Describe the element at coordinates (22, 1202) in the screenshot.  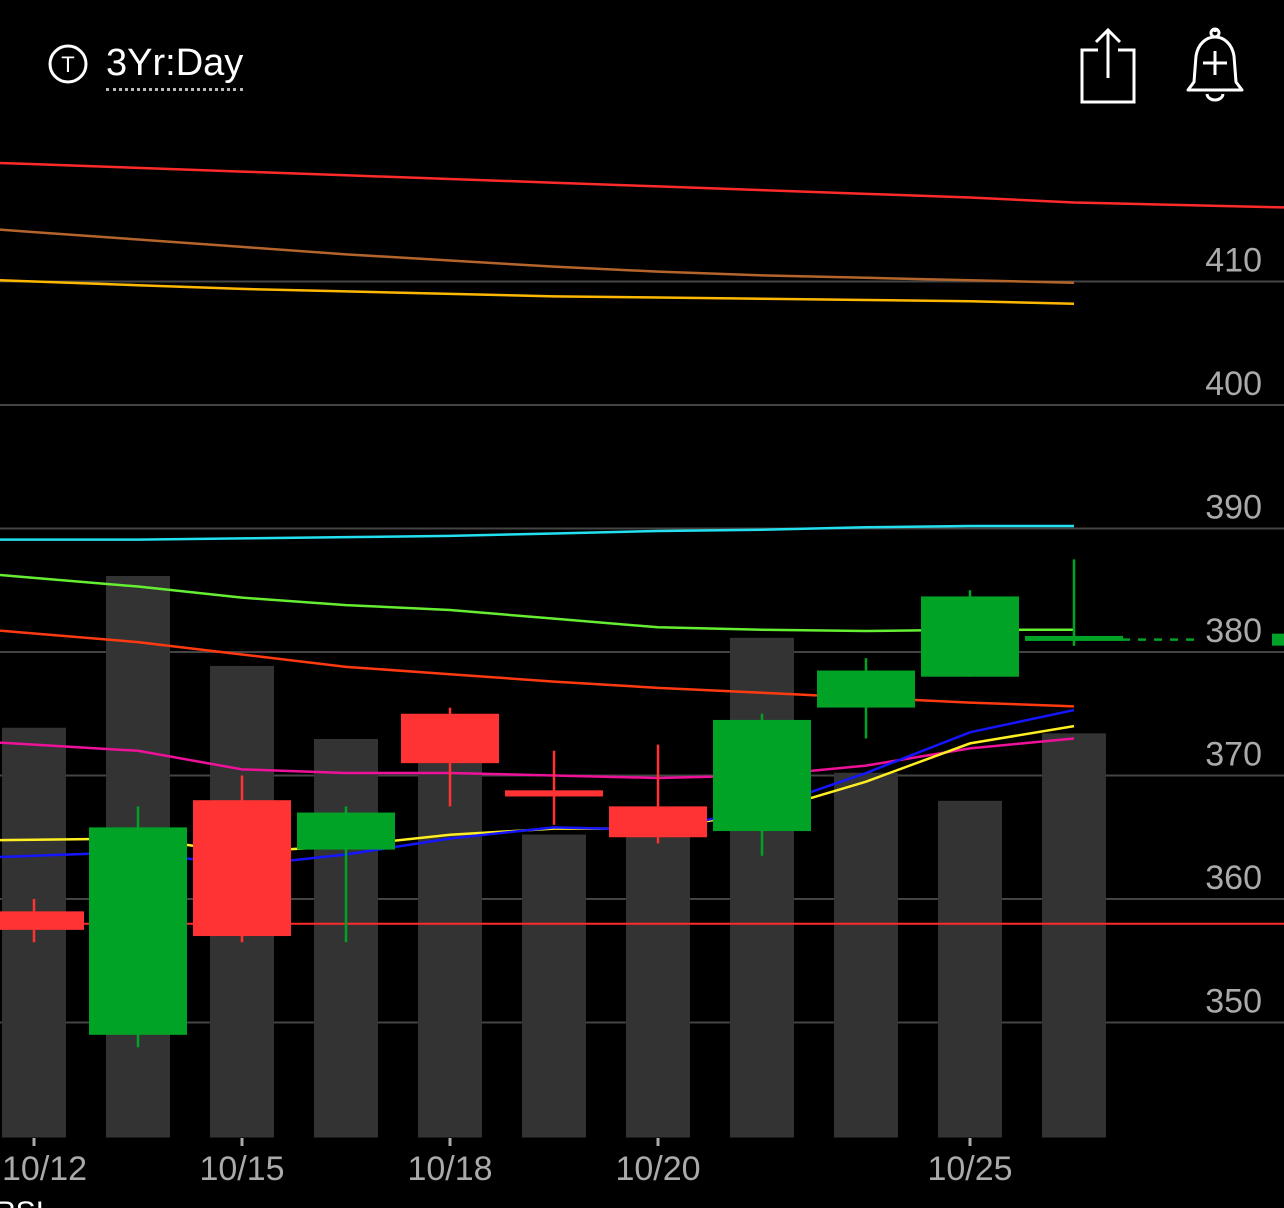
I see `rsi-label: RSI` at that location.